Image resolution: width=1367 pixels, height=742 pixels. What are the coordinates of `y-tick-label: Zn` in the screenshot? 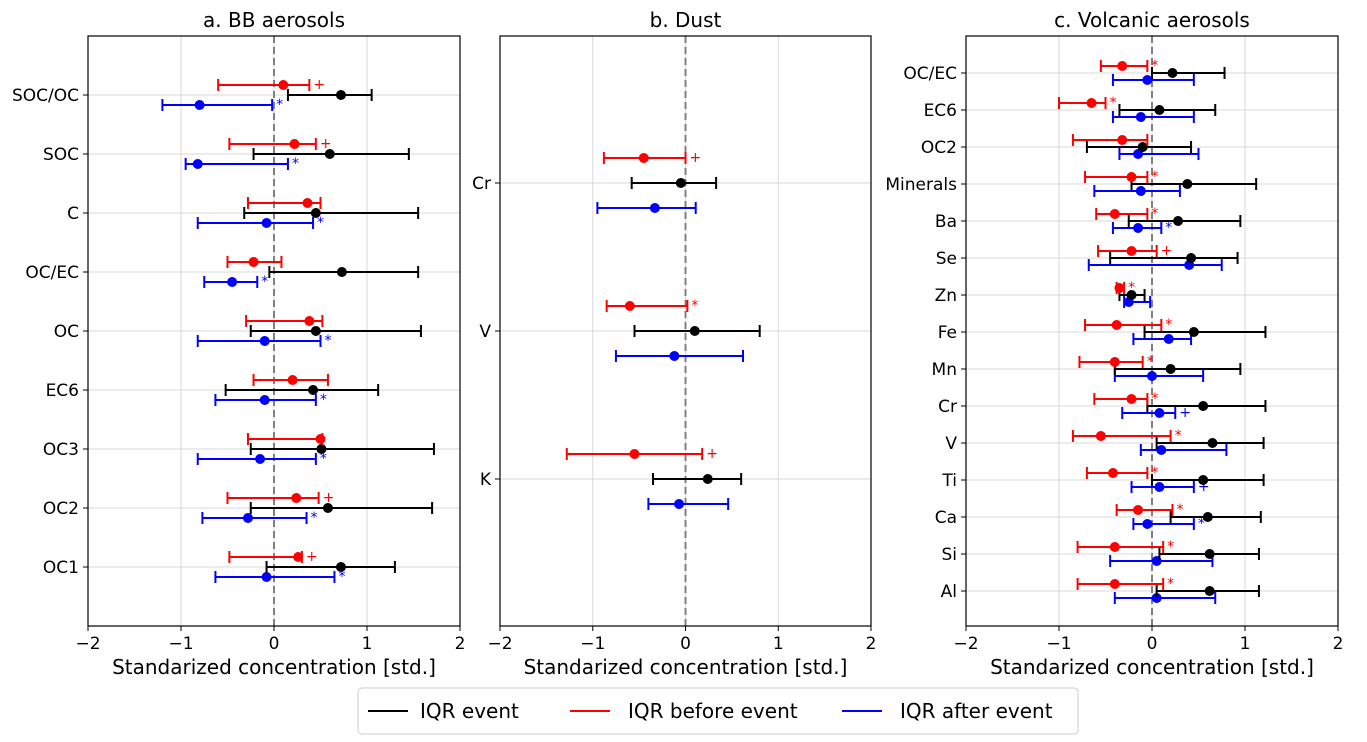 It's located at (946, 296).